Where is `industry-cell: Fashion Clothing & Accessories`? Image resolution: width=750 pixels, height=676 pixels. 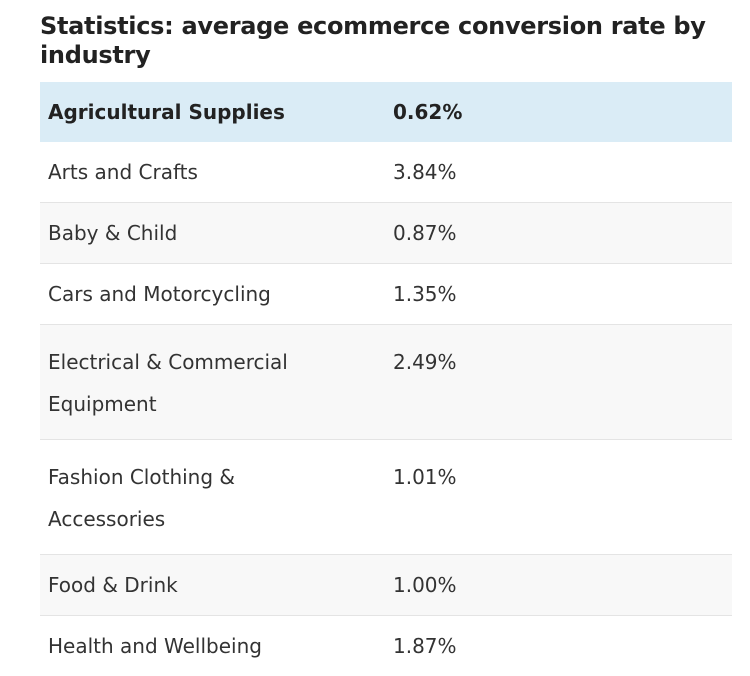 industry-cell: Fashion Clothing & Accessories is located at coordinates (212, 497).